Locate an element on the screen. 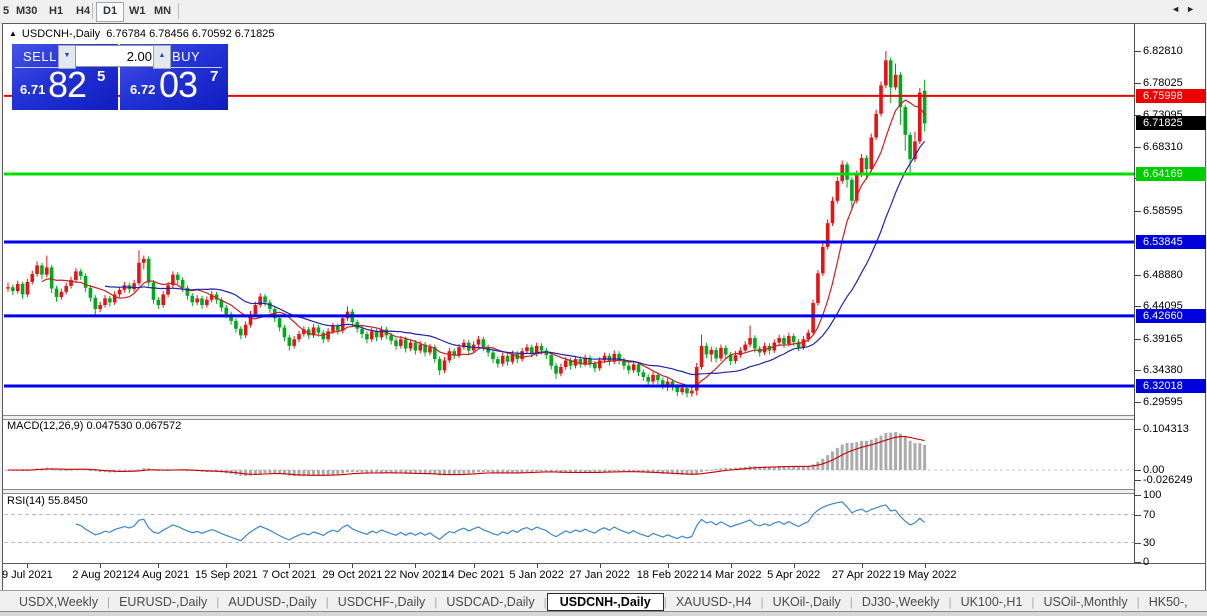 The width and height of the screenshot is (1207, 616). macd-axis-label: 0.00 is located at coordinates (1154, 470).